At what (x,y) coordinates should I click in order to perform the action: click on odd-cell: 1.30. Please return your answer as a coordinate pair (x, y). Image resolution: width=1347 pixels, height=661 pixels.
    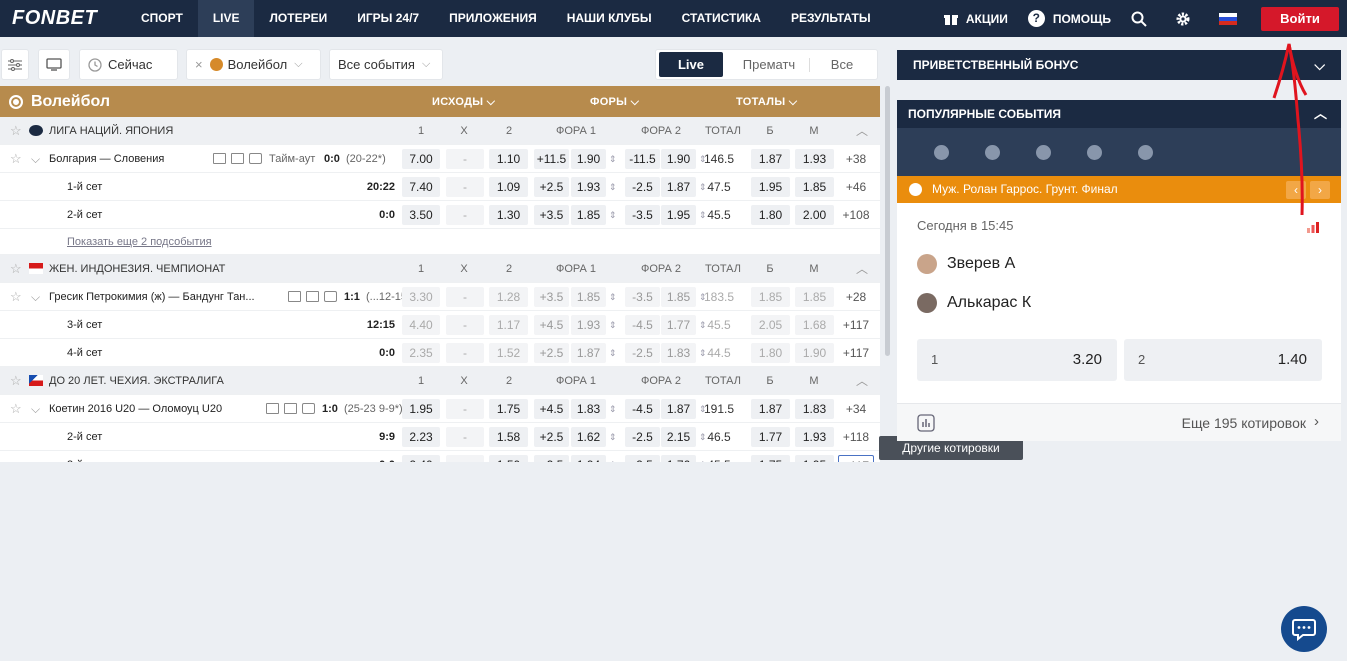
    Looking at the image, I should click on (508, 215).